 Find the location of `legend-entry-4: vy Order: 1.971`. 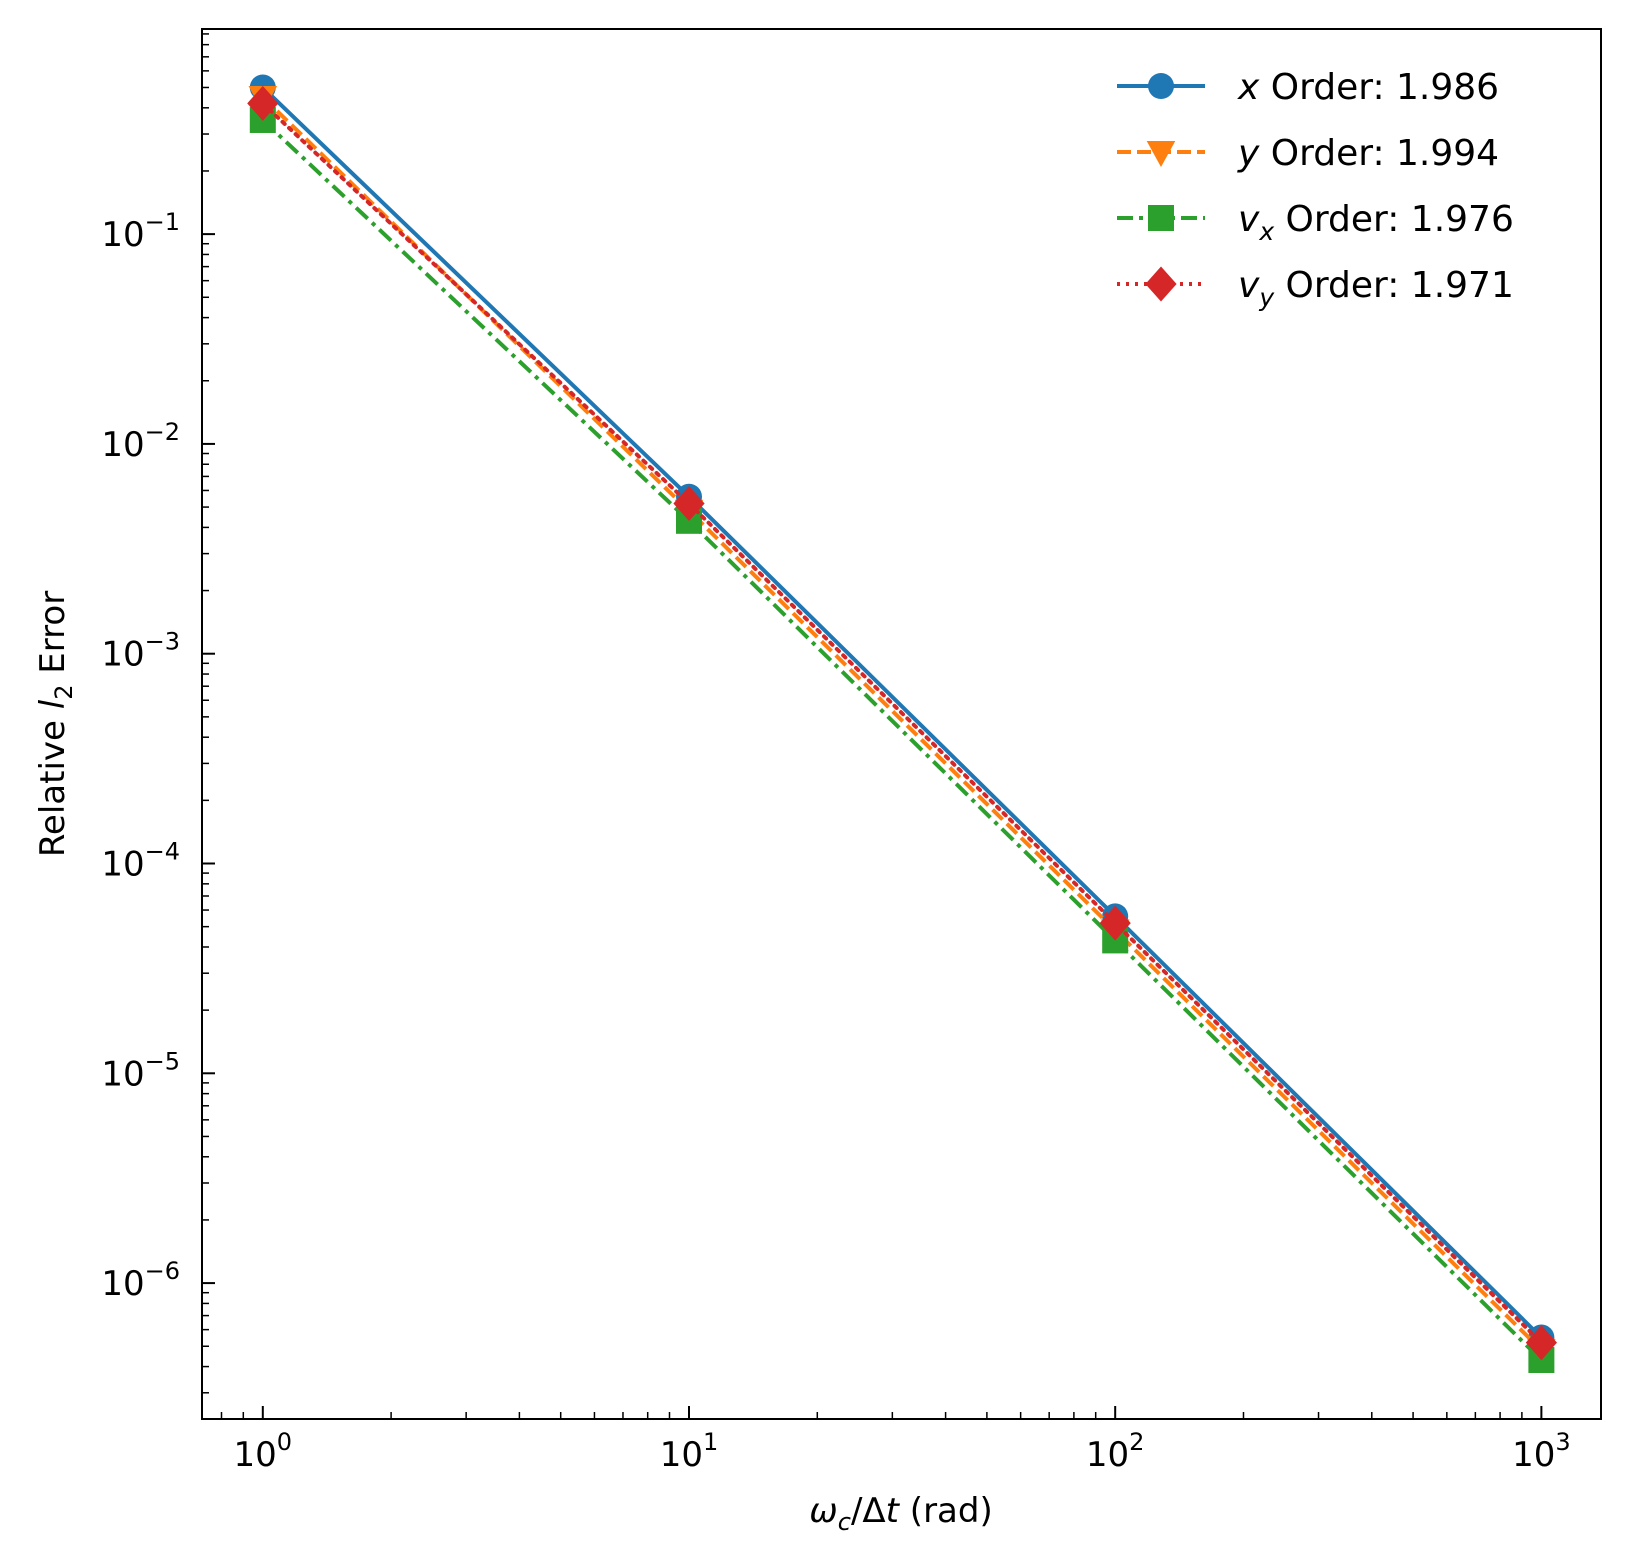

legend-entry-4: vy Order: 1.971 is located at coordinates (1315, 288).